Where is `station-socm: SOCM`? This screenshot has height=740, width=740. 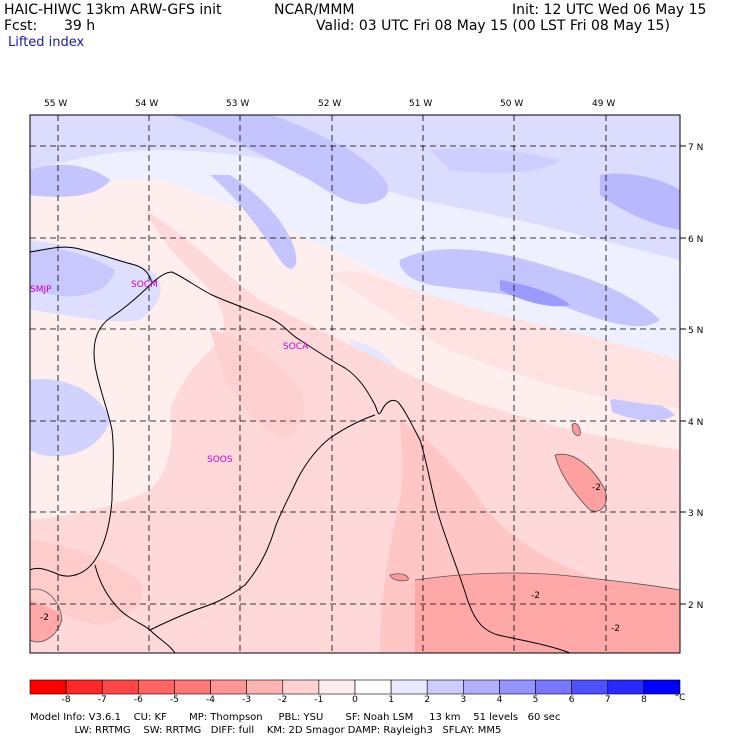
station-socm: SOCM is located at coordinates (144, 285).